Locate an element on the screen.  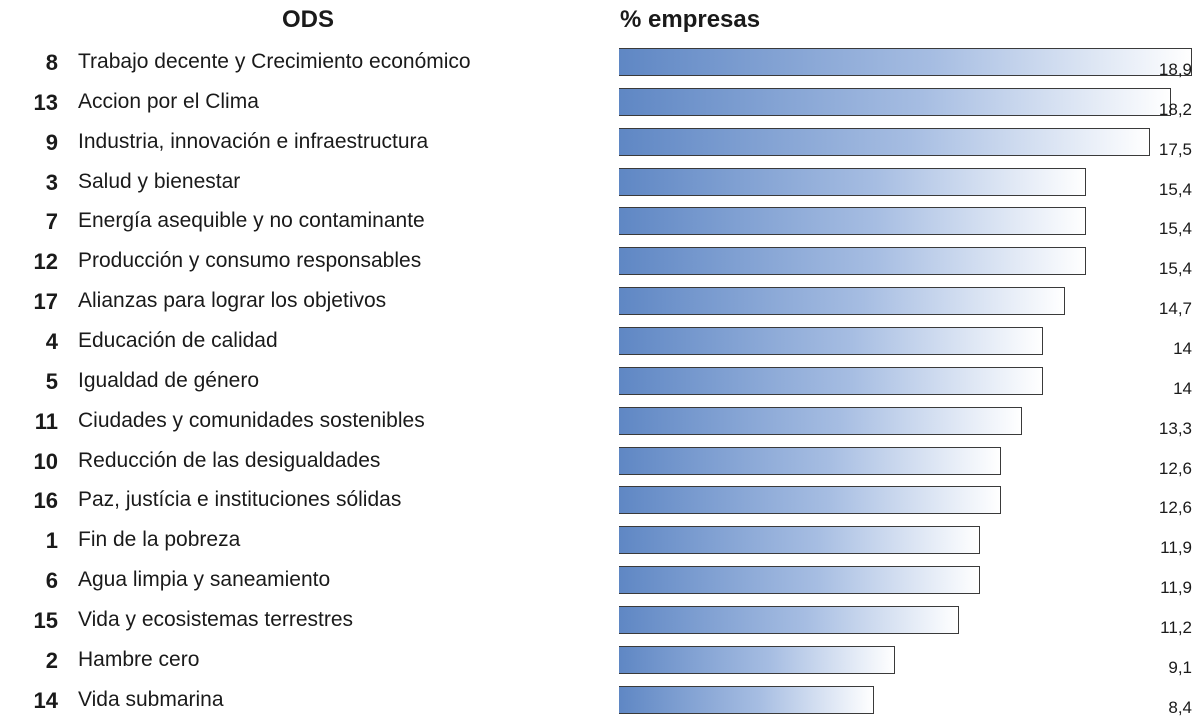
ods-header: ODS is located at coordinates (308, 19).